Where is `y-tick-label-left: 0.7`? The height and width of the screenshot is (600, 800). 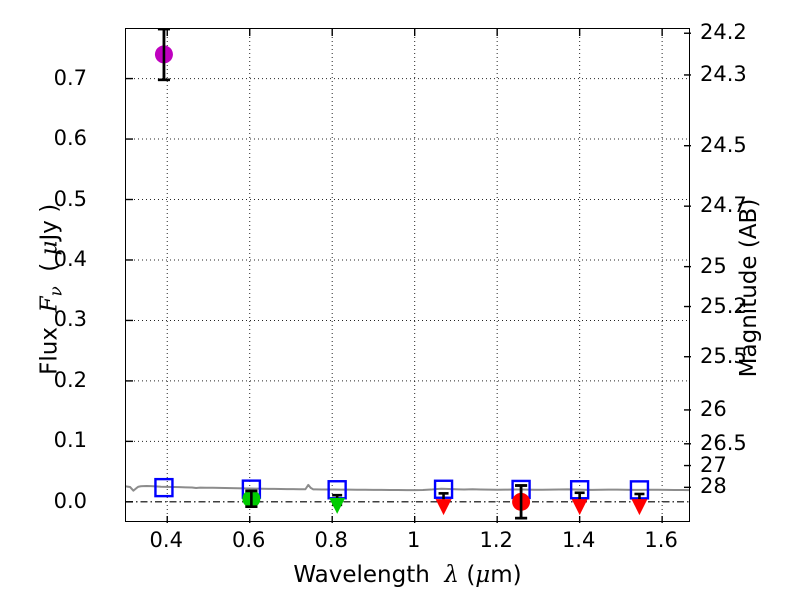
y-tick-label-left: 0.7 is located at coordinates (70, 77).